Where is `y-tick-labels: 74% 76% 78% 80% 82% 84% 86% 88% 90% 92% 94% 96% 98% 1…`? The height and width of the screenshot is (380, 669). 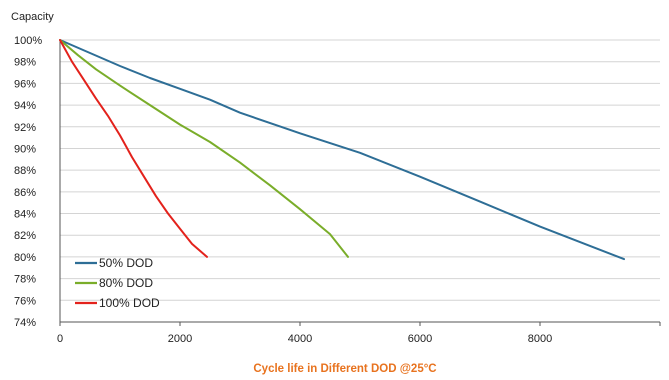 y-tick-labels: 74% 76% 78% 80% 82% 84% 86% 88% 90% 92% 94% 96% 98% 1… is located at coordinates (28, 182).